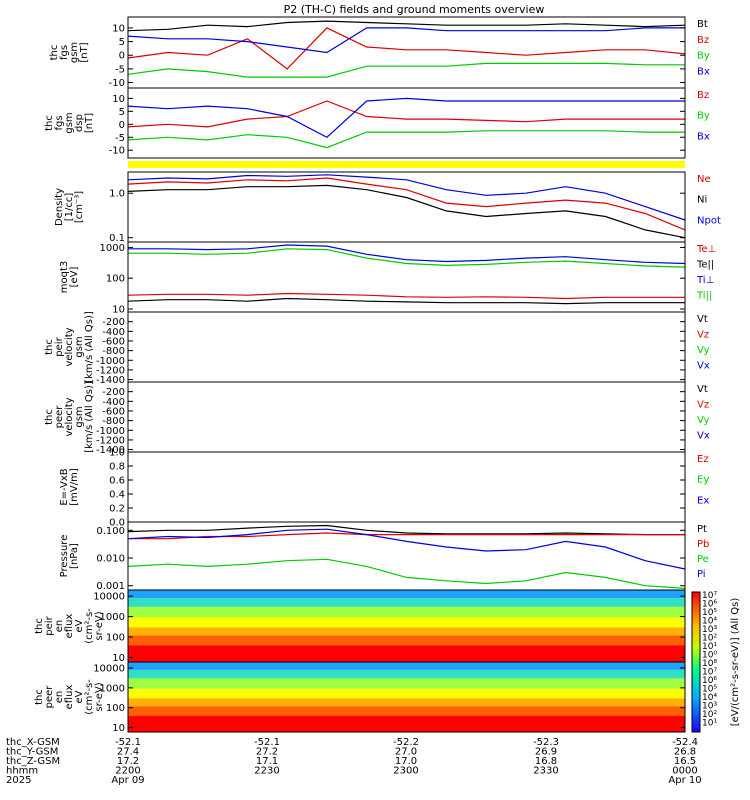  Describe the element at coordinates (120, 69) in the screenshot. I see `y-tick-label: -5` at that location.